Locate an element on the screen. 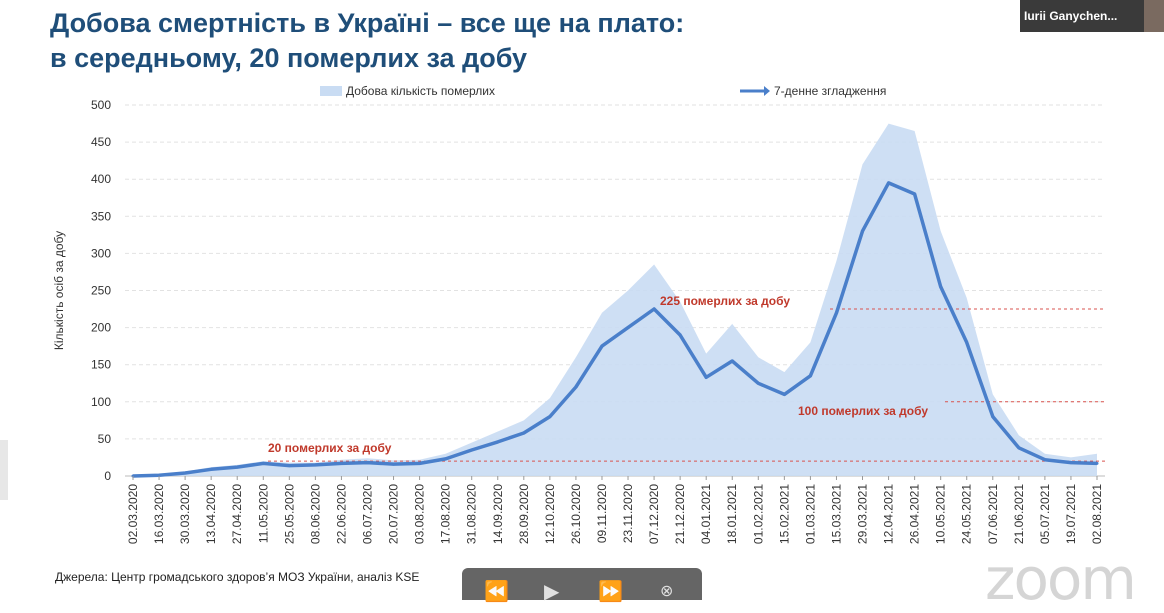 The height and width of the screenshot is (613, 1164). x-tick-label: 12.10.2020 is located at coordinates (550, 514).